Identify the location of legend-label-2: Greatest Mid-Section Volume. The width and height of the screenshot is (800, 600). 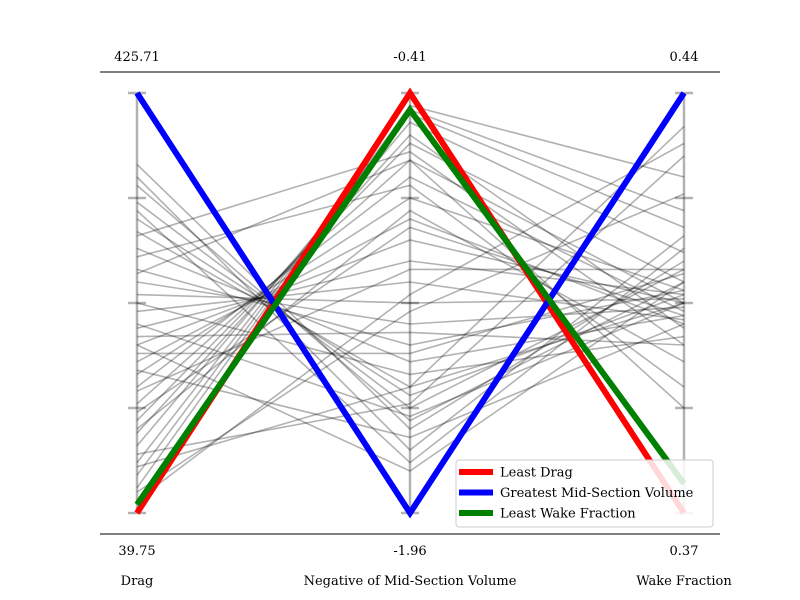
(597, 493).